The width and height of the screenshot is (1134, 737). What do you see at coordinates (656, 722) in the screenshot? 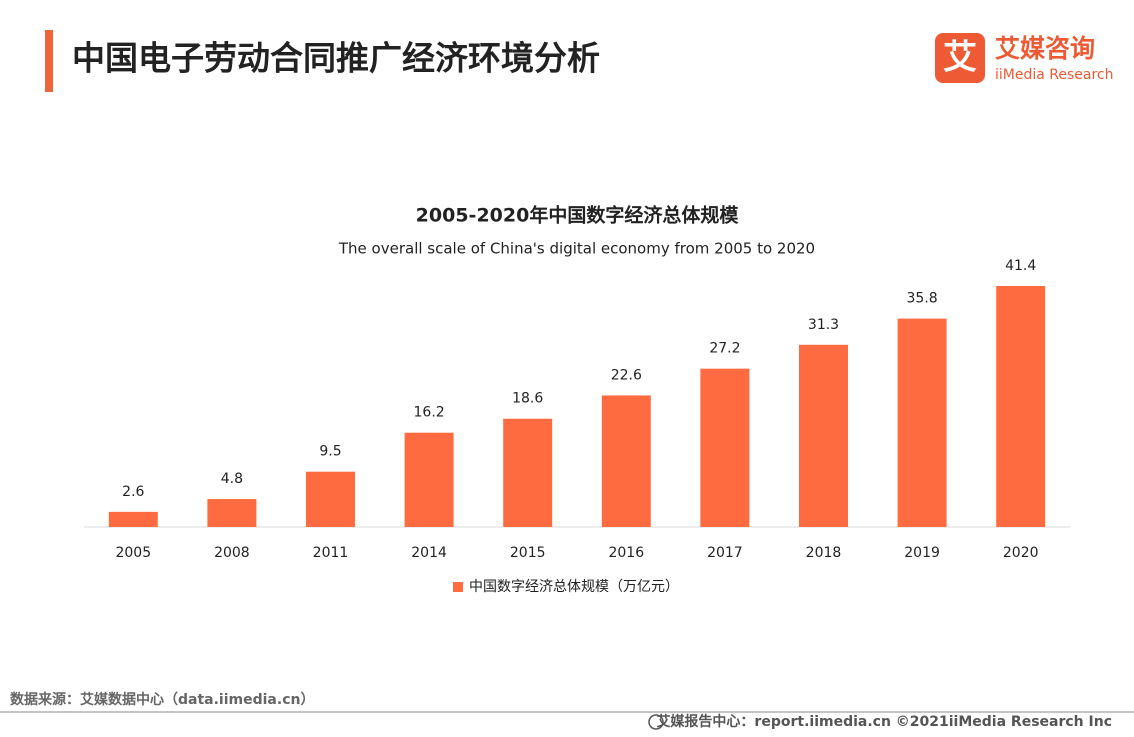
I see `globe-icon` at bounding box center [656, 722].